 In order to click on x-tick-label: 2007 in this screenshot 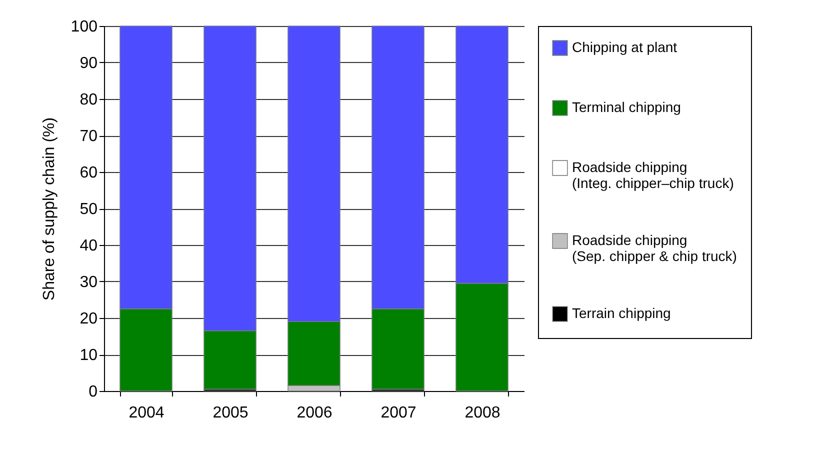, I will do `click(398, 413)`.